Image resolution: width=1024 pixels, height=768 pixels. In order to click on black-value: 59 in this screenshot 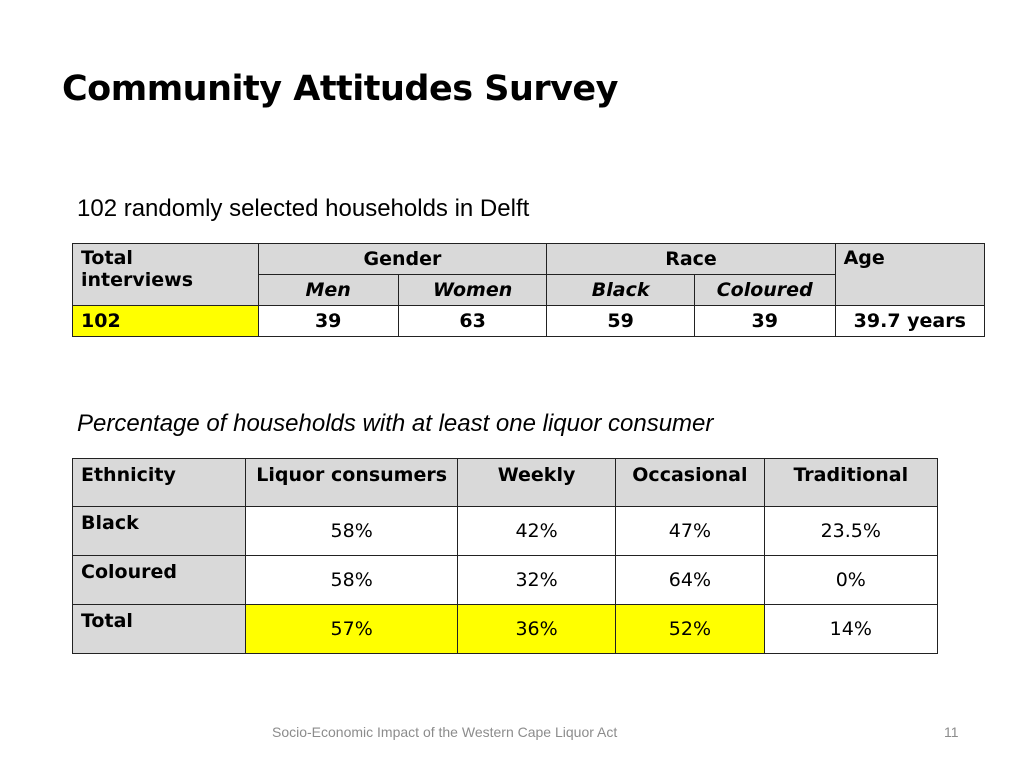, I will do `click(620, 321)`.